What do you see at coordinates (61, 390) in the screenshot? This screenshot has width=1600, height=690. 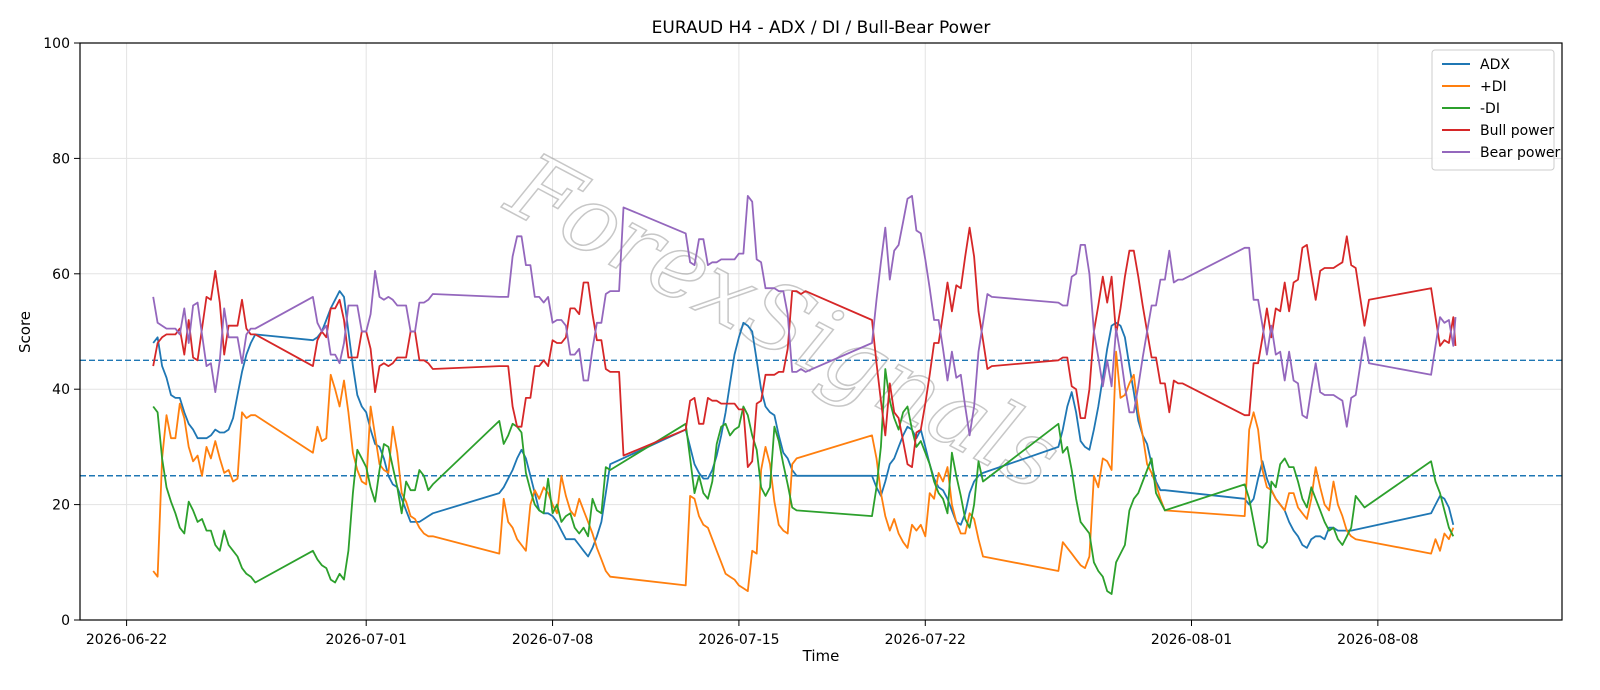 I see `y-tick-label: 40` at bounding box center [61, 390].